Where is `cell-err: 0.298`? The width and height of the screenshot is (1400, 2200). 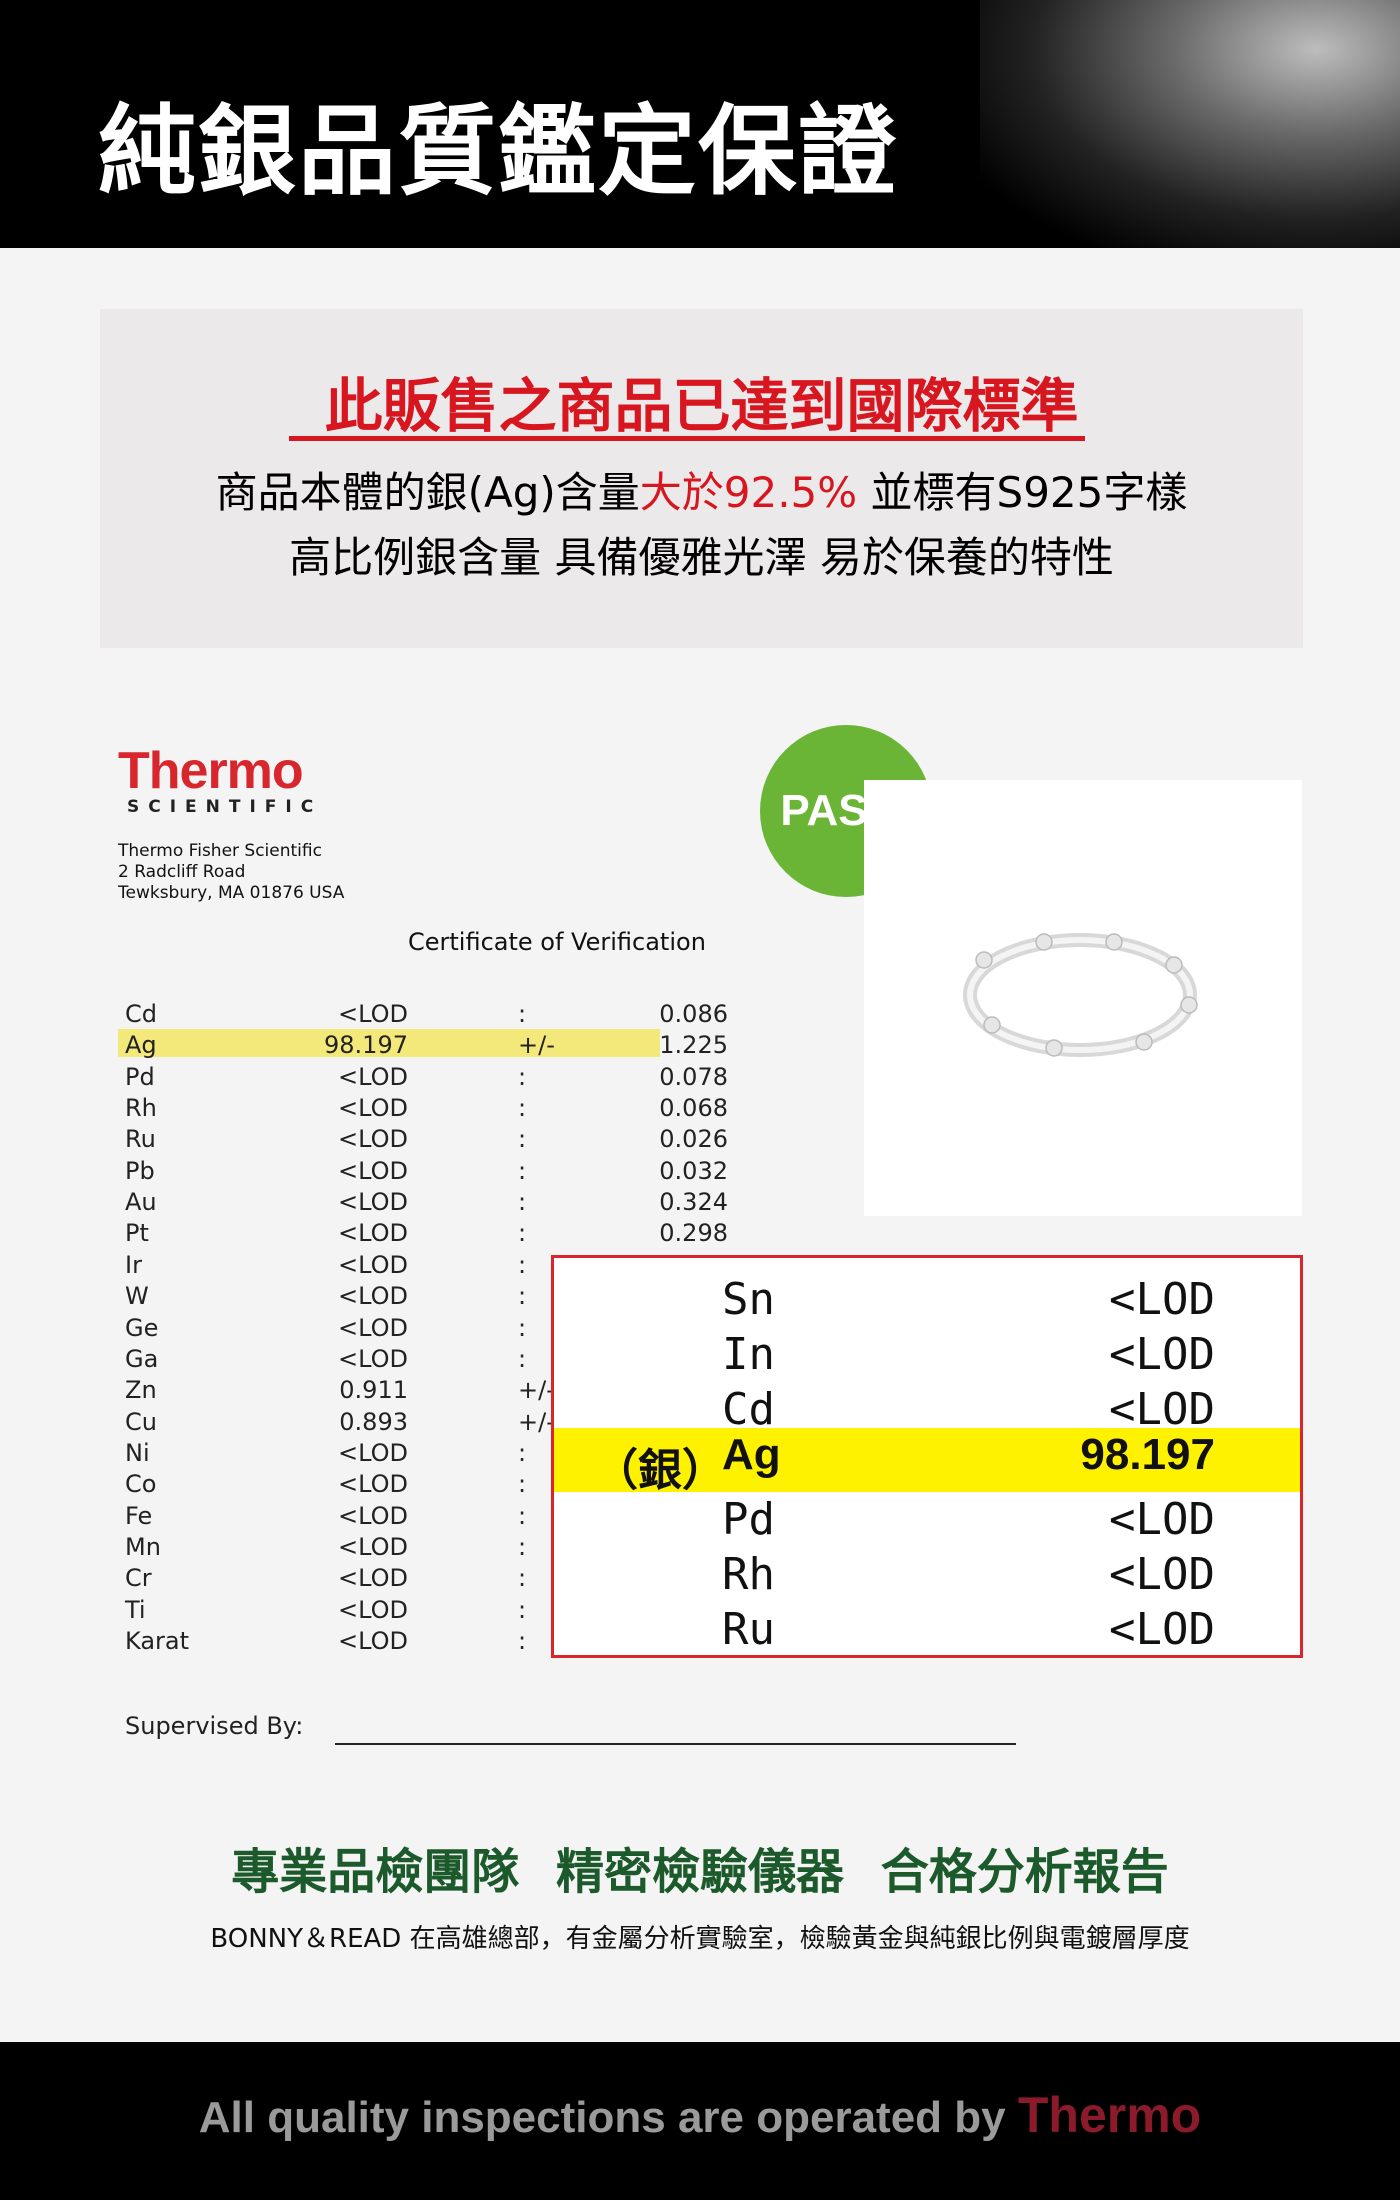
cell-err: 0.298 is located at coordinates (693, 1233).